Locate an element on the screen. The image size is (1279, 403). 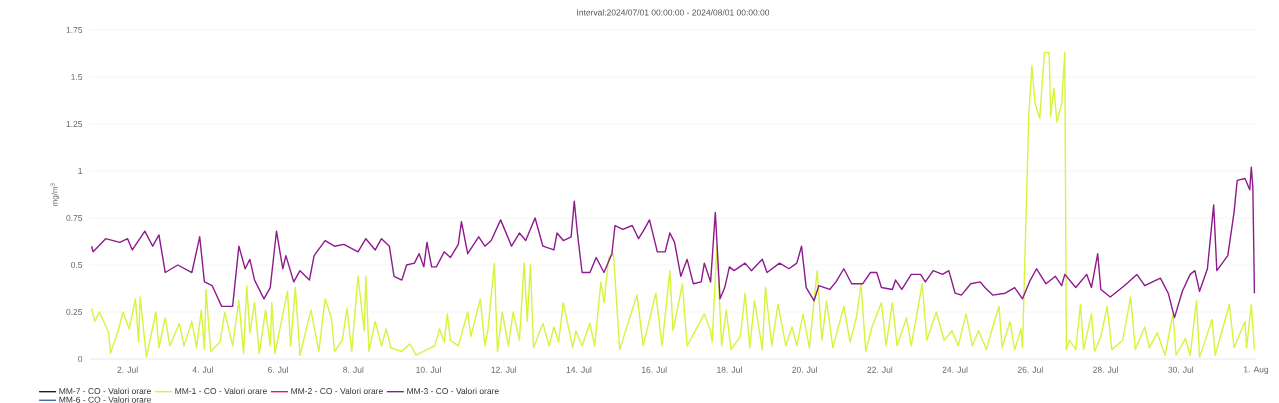
y-tick-label: 1 is located at coordinates (80, 171).